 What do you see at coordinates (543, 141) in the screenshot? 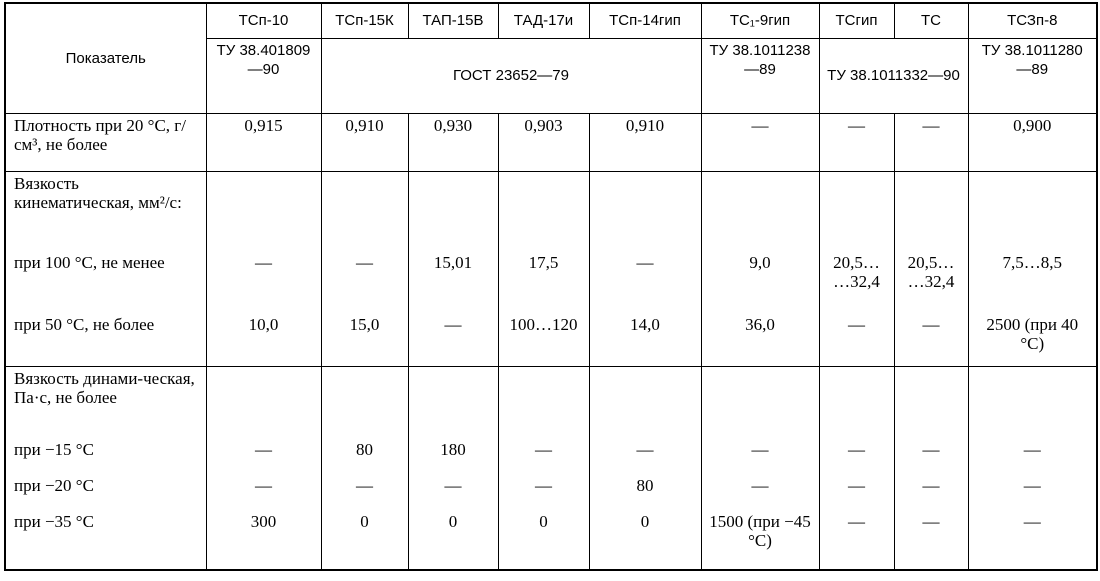
I see `value-cell: 0,903` at bounding box center [543, 141].